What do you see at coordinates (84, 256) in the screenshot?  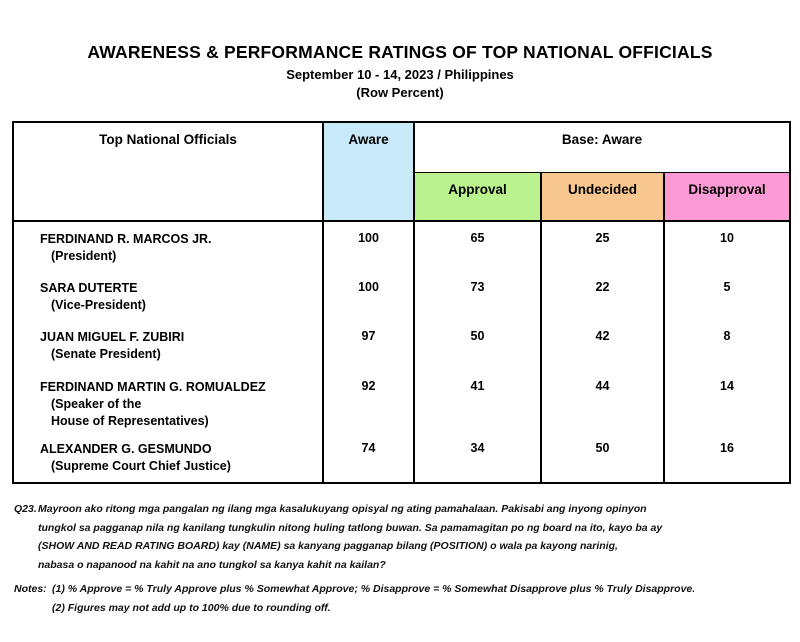 I see `official-position: (President)` at bounding box center [84, 256].